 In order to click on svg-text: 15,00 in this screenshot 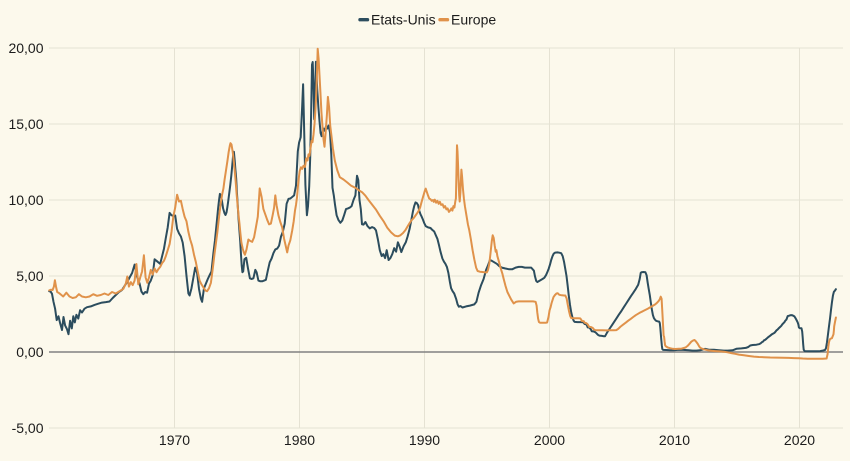, I will do `click(25, 124)`.